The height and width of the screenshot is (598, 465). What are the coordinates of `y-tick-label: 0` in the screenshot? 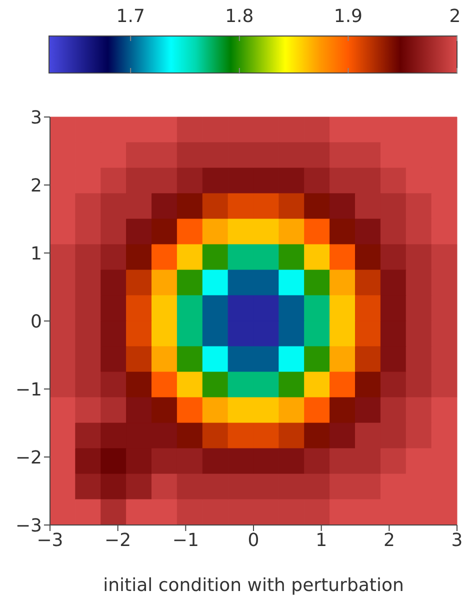 It's located at (36, 321).